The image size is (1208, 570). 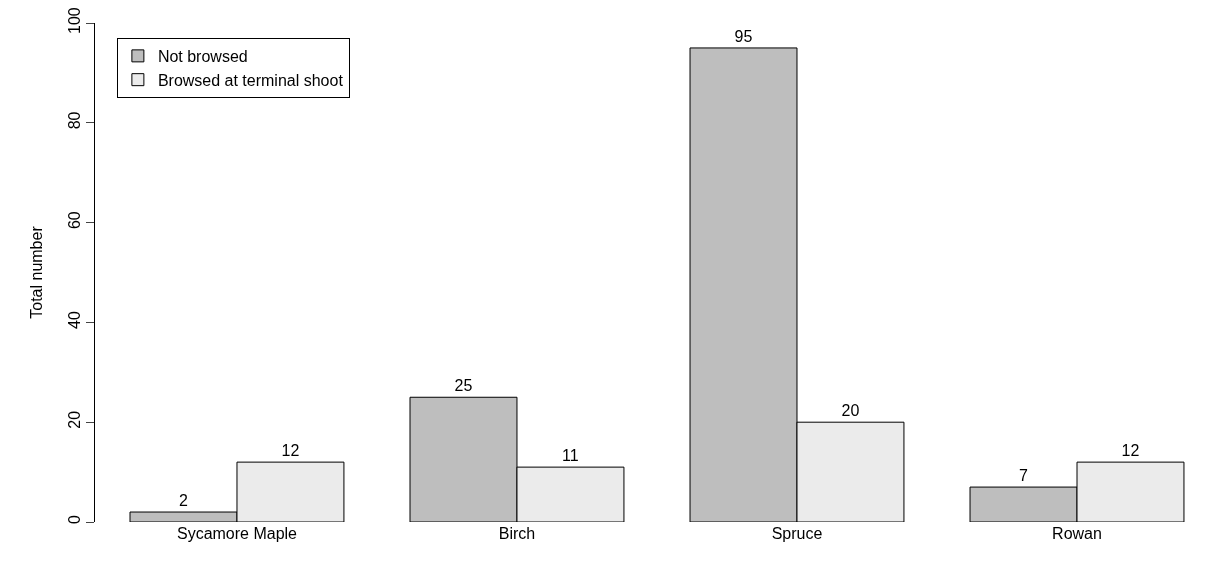 What do you see at coordinates (74, 220) in the screenshot?
I see `y-tick-label: 60` at bounding box center [74, 220].